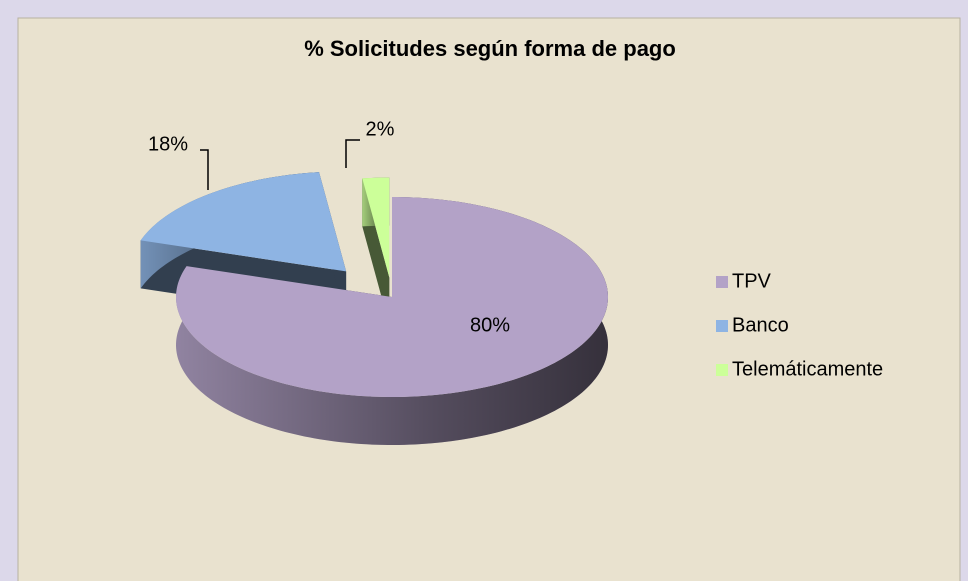 The image size is (968, 586). What do you see at coordinates (799, 325) in the screenshot?
I see `legend: TPV Banco Telemáticamente` at bounding box center [799, 325].